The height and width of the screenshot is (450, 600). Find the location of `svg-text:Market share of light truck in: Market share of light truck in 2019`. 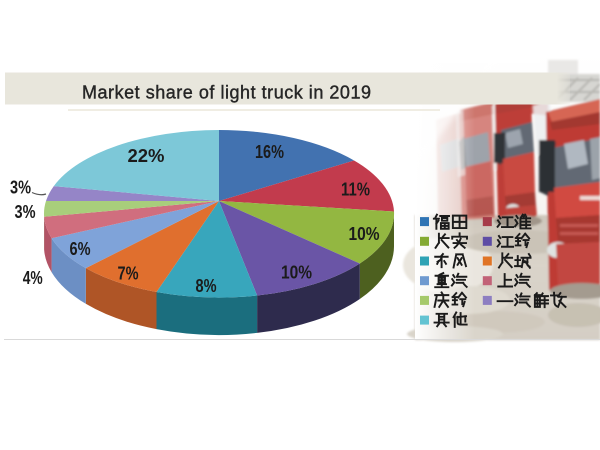

svg-text:Market share of light truck in: Market share of light truck in 2019 is located at coordinates (226, 93).